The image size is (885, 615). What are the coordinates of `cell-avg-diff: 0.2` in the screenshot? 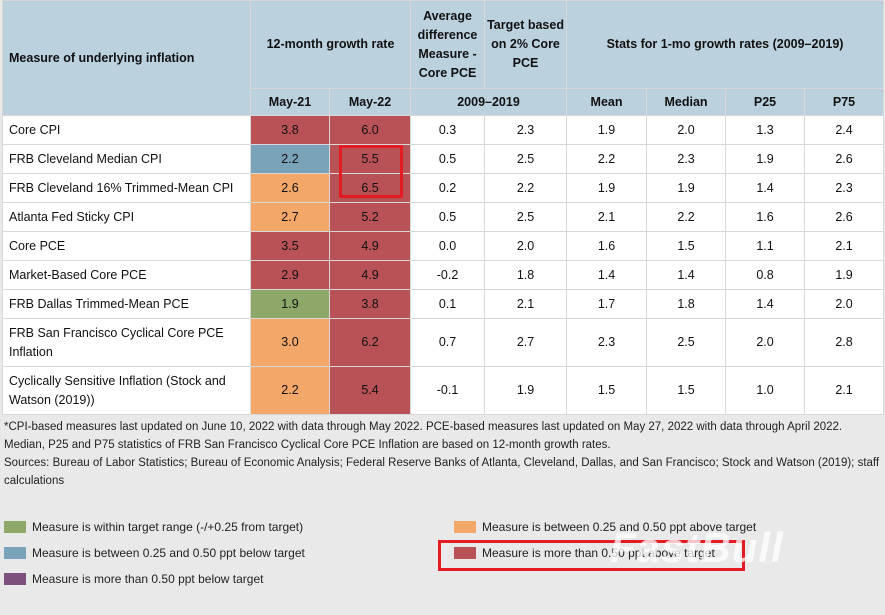 It's located at (448, 188).